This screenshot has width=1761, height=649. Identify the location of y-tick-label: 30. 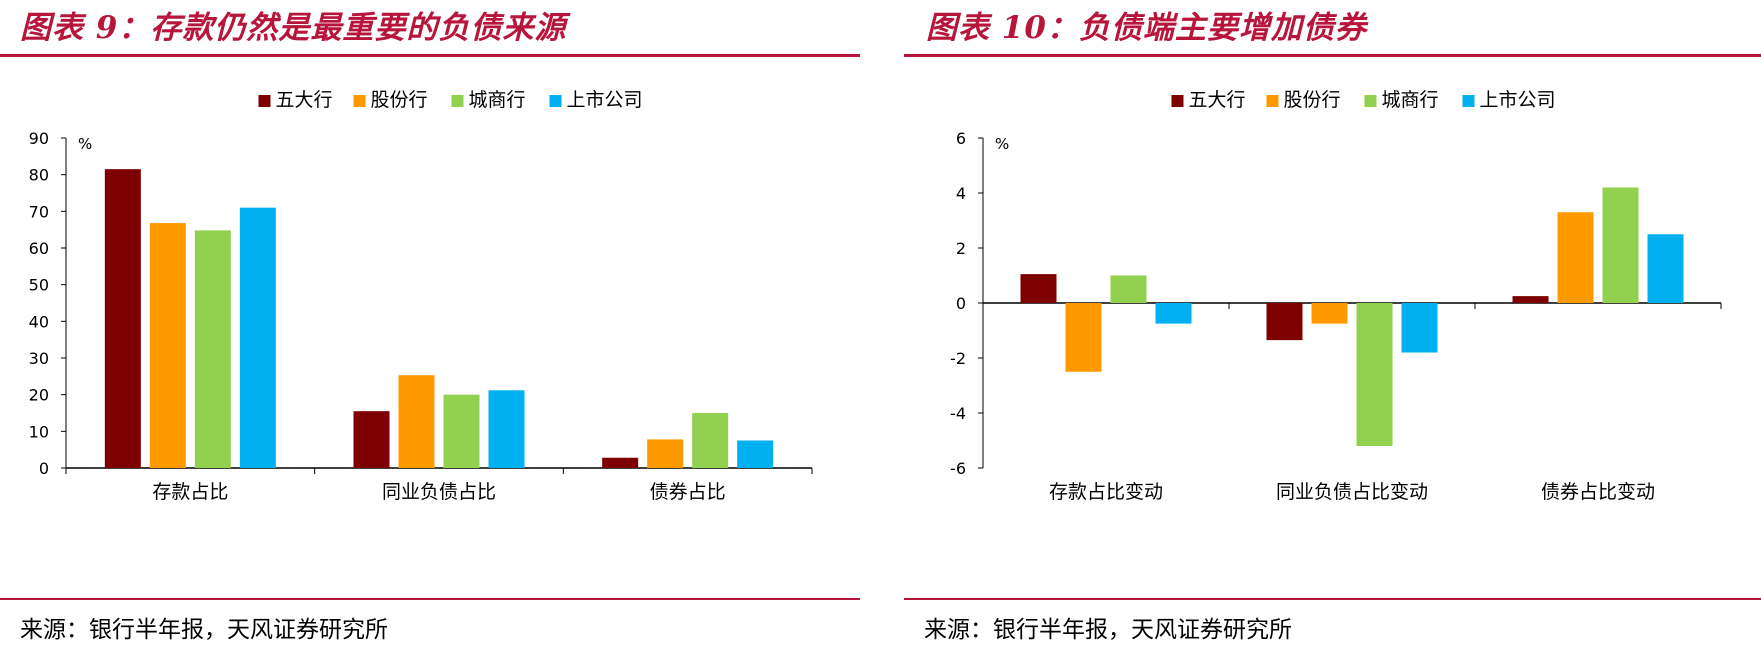
(39, 358).